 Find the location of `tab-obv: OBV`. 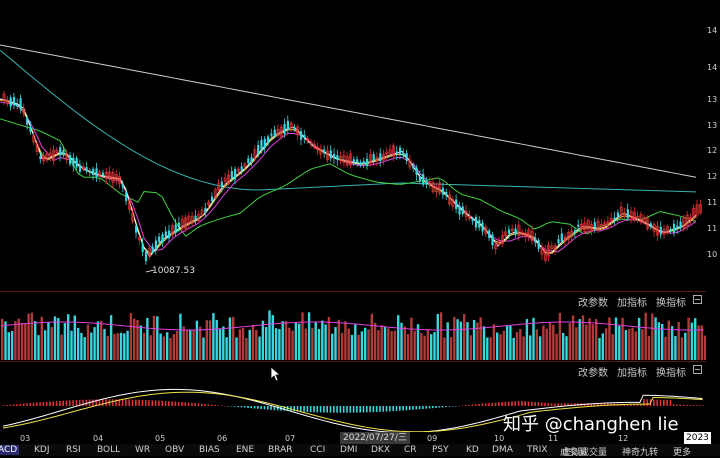

tab-obv: OBV is located at coordinates (175, 450).